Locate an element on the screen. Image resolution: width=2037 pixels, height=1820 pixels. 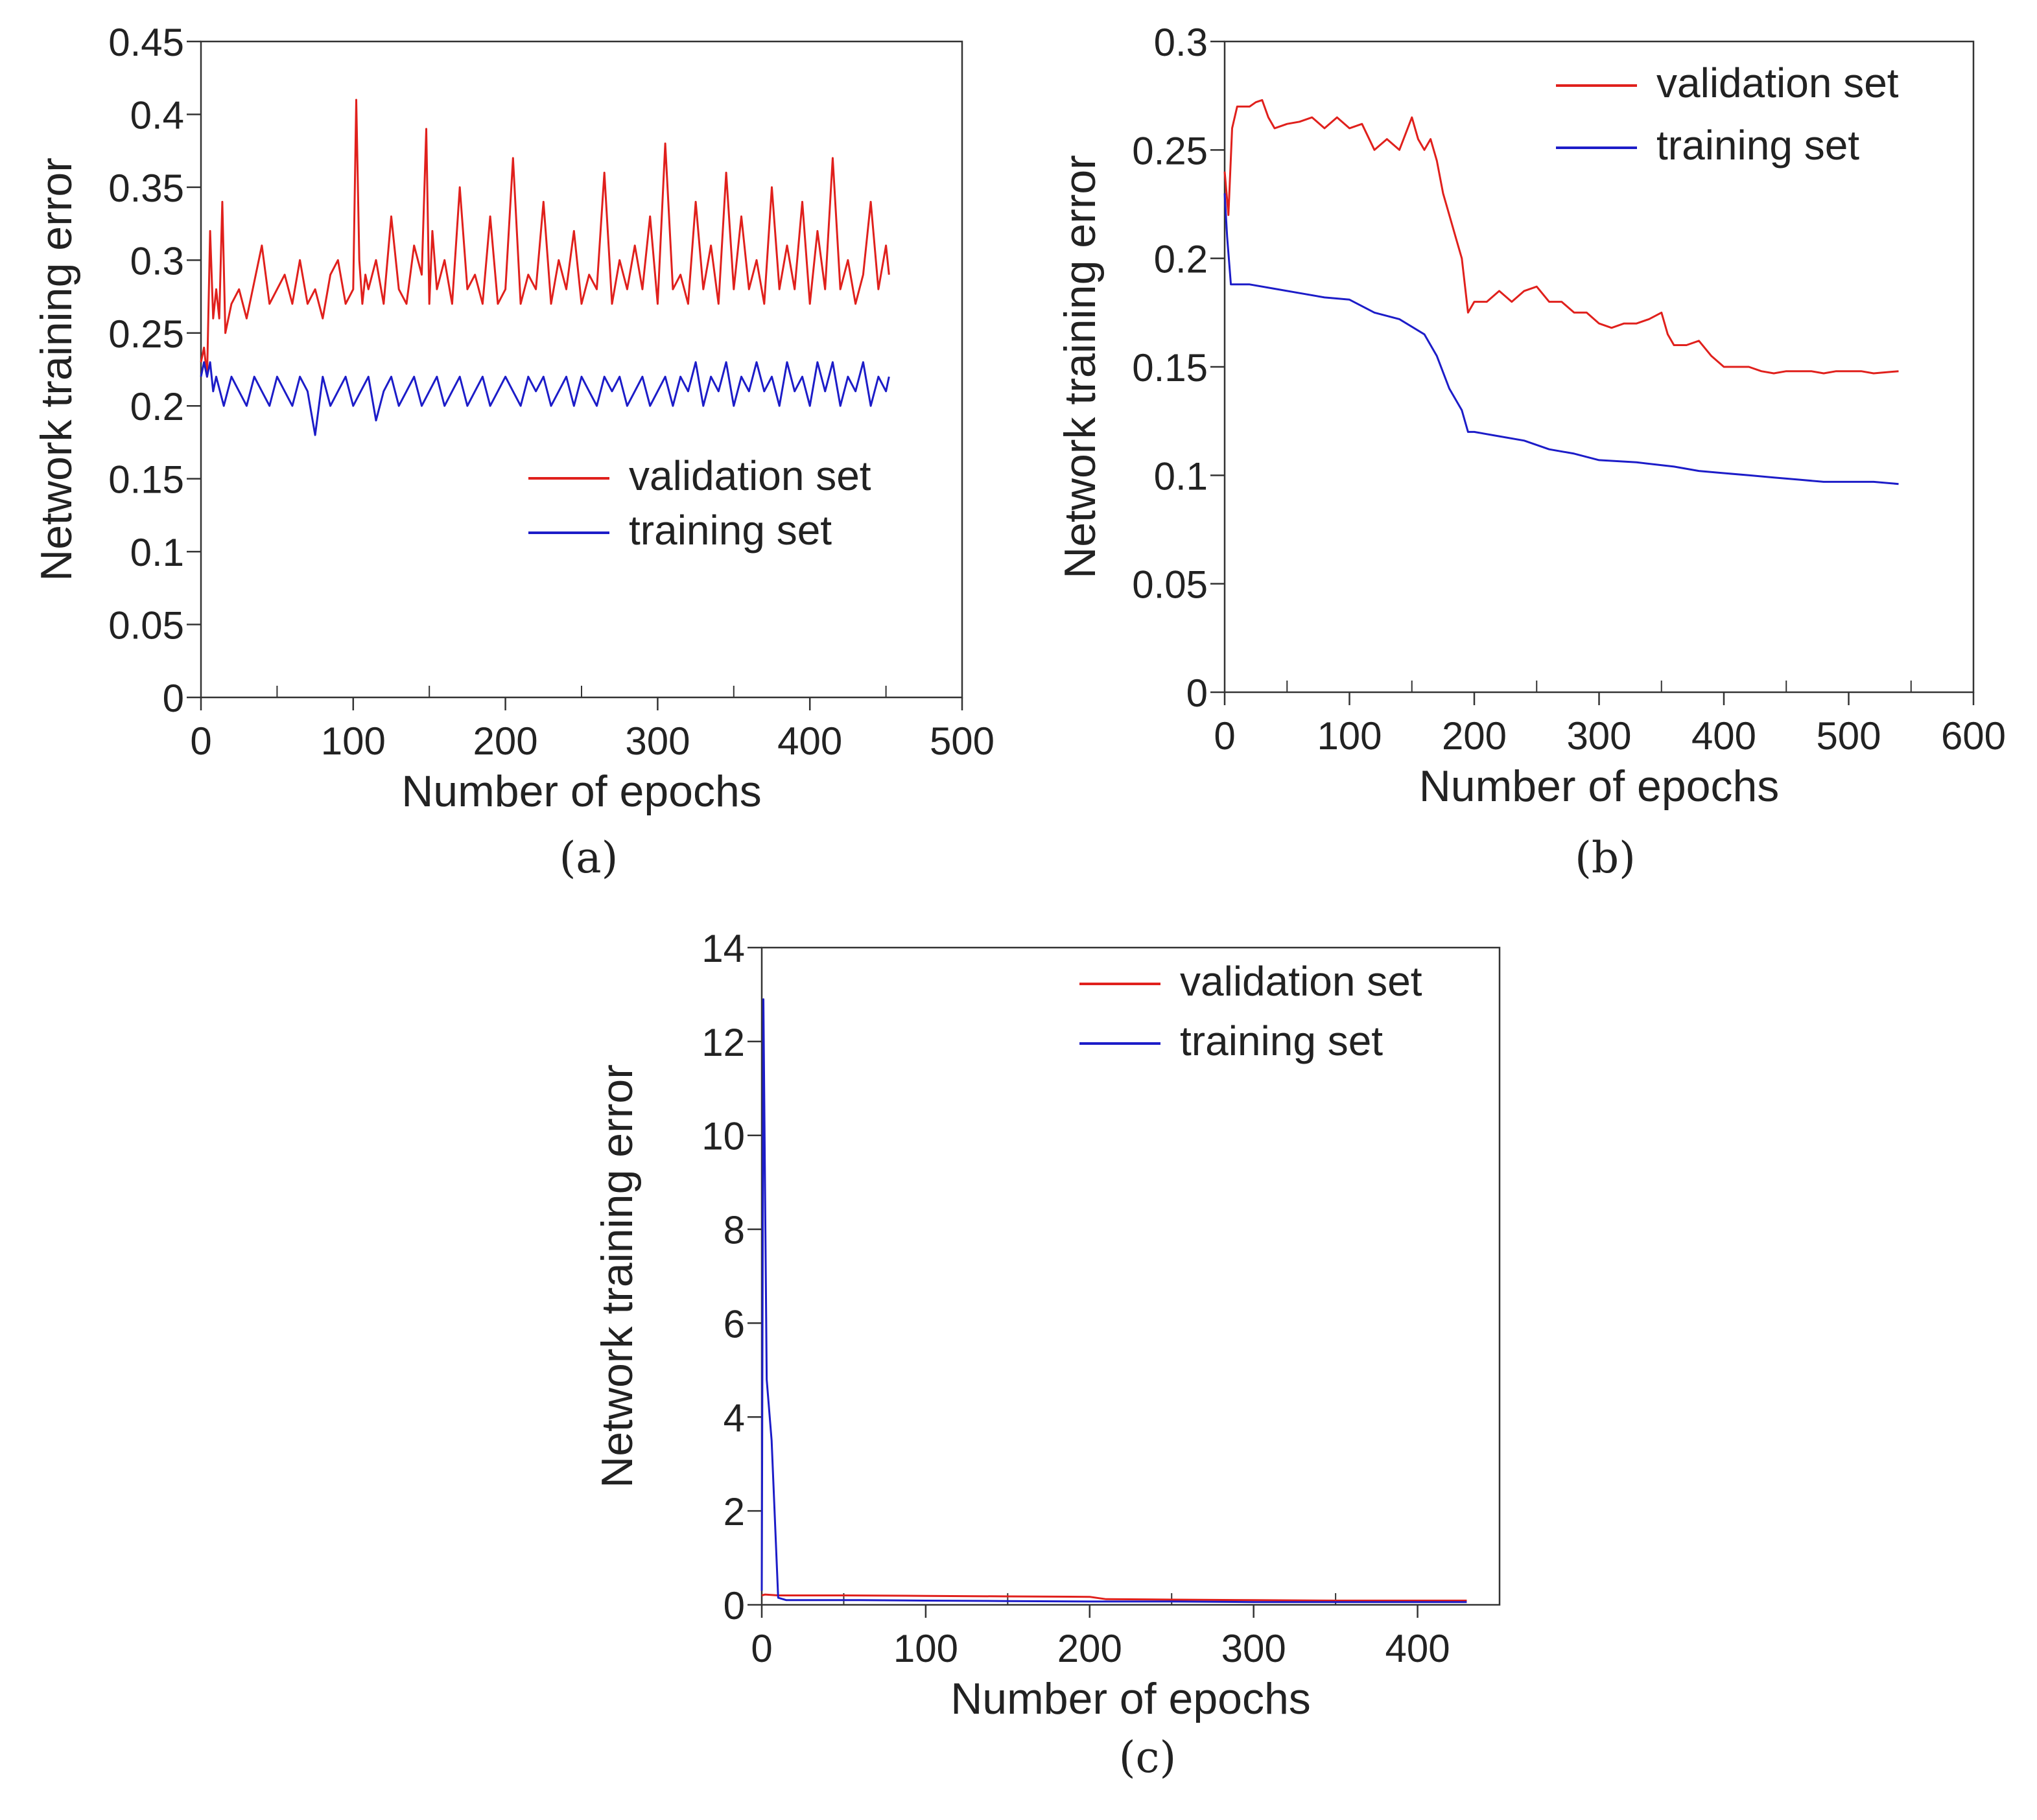
x-tick-label: 600 is located at coordinates (1973, 736).